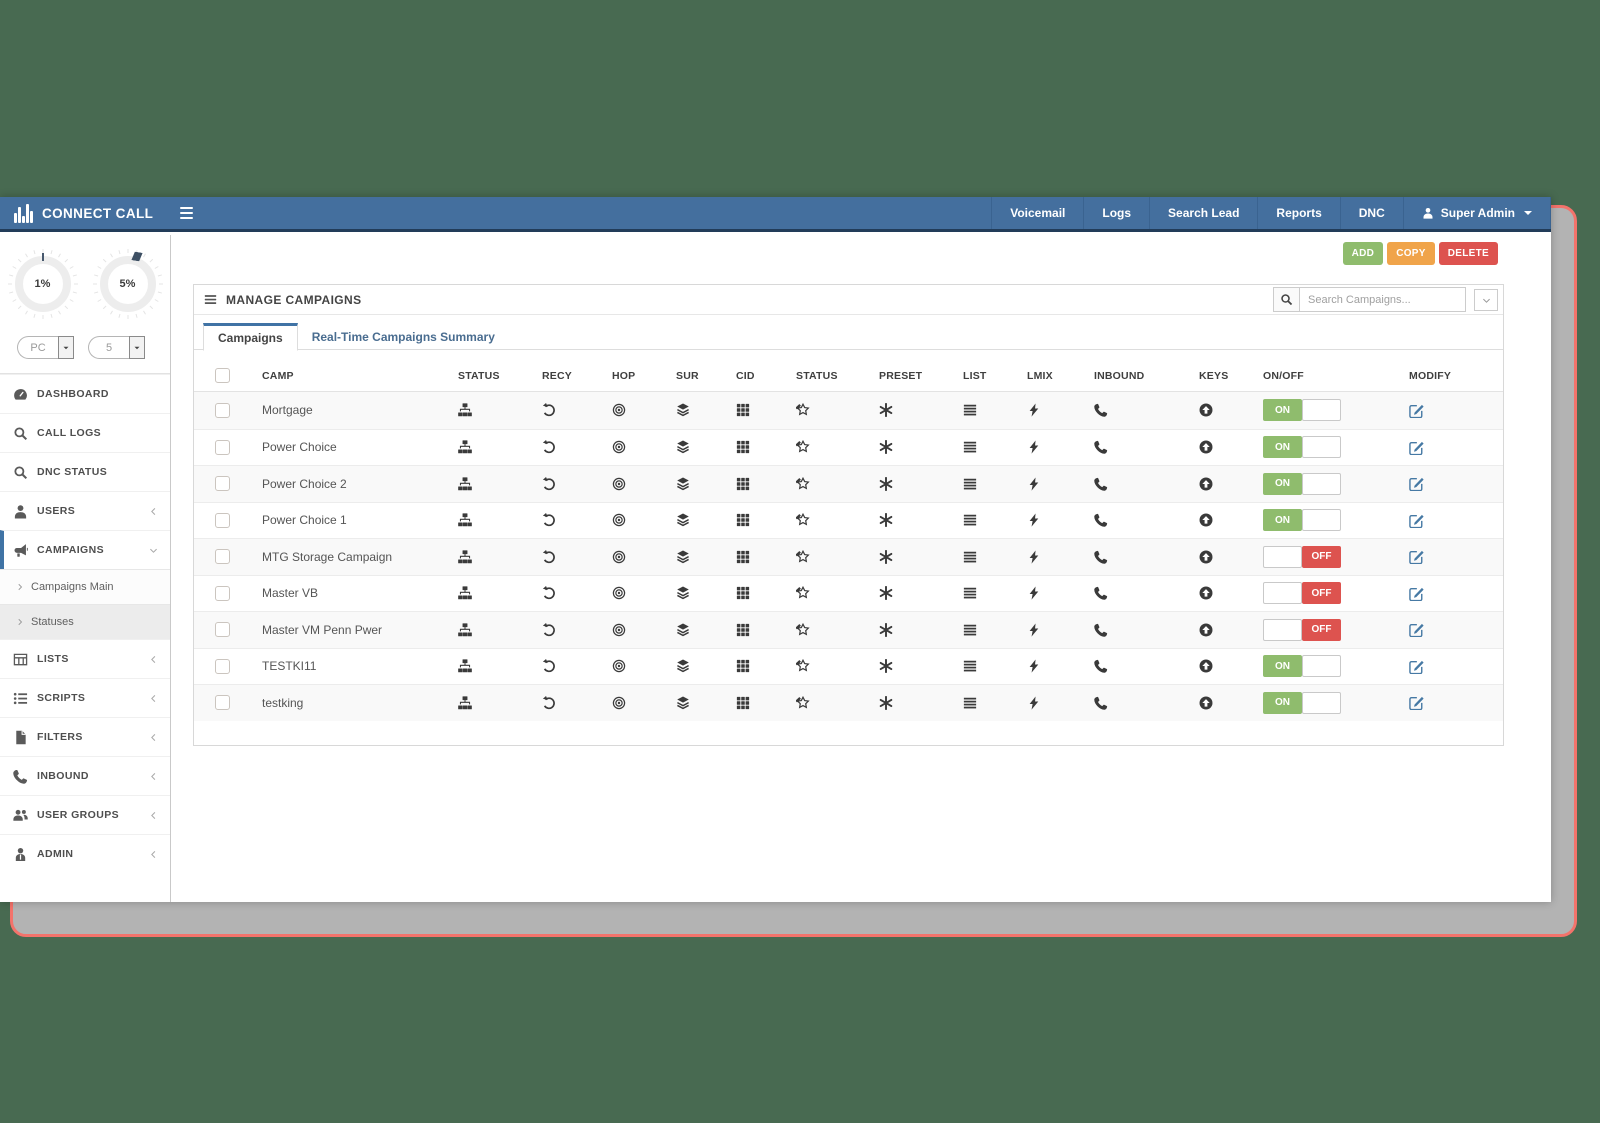 The height and width of the screenshot is (1123, 1600). Describe the element at coordinates (250, 337) in the screenshot. I see `tab-campaigns: Campaigns` at that location.